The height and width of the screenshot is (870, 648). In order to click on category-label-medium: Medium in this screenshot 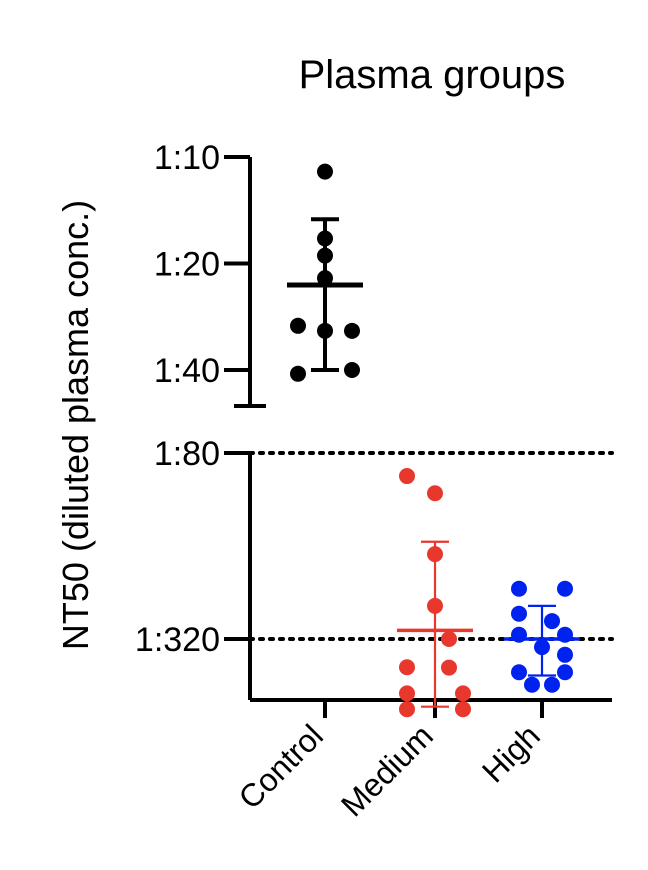, I will do `click(387, 770)`.